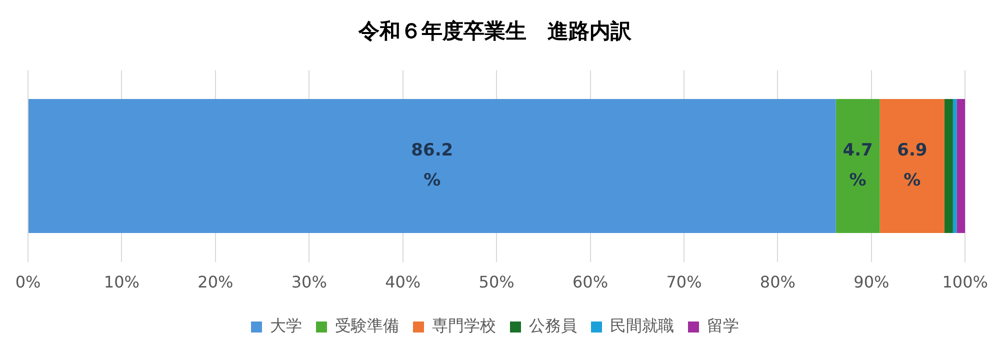 Image resolution: width=1000 pixels, height=350 pixels. What do you see at coordinates (28, 282) in the screenshot?
I see `x-tick-label: 0%` at bounding box center [28, 282].